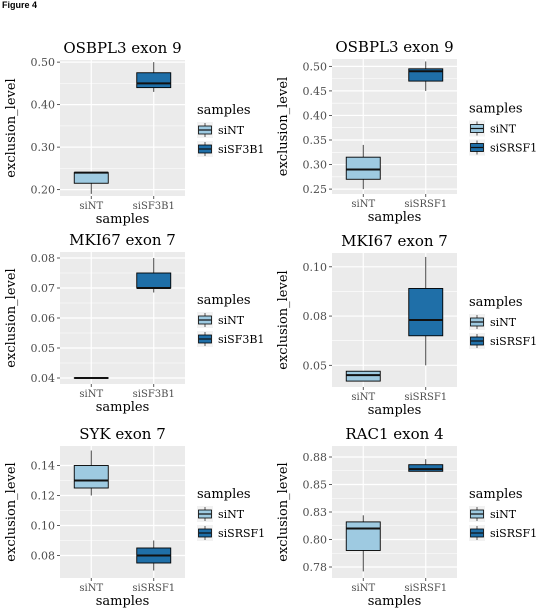  What do you see at coordinates (43, 318) in the screenshot?
I see `y-tick-label: 0.06` at bounding box center [43, 318].